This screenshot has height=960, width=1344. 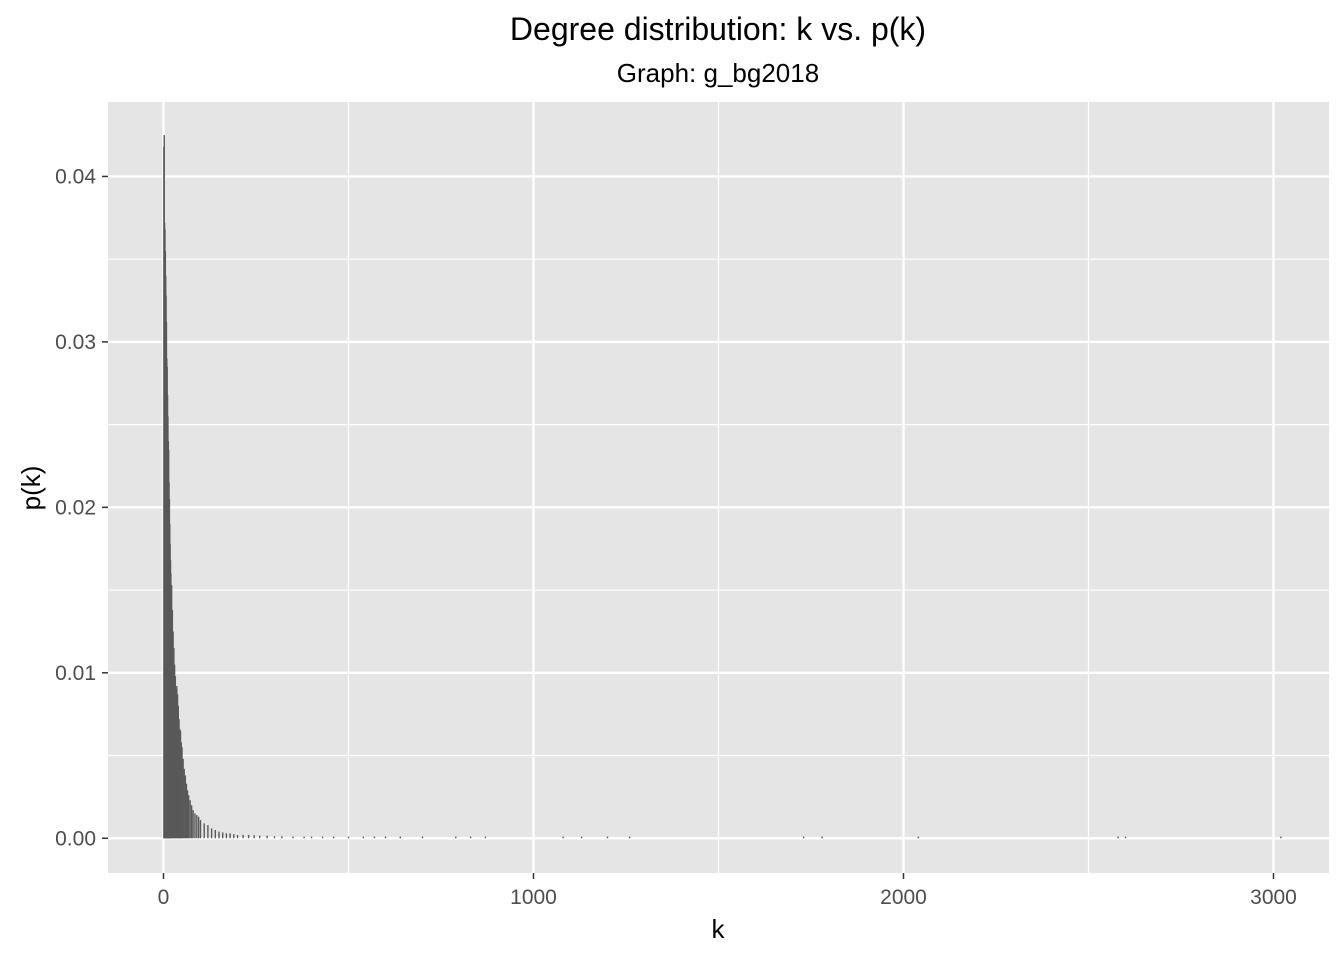 What do you see at coordinates (75, 176) in the screenshot?
I see `y-tick-label: 0.04` at bounding box center [75, 176].